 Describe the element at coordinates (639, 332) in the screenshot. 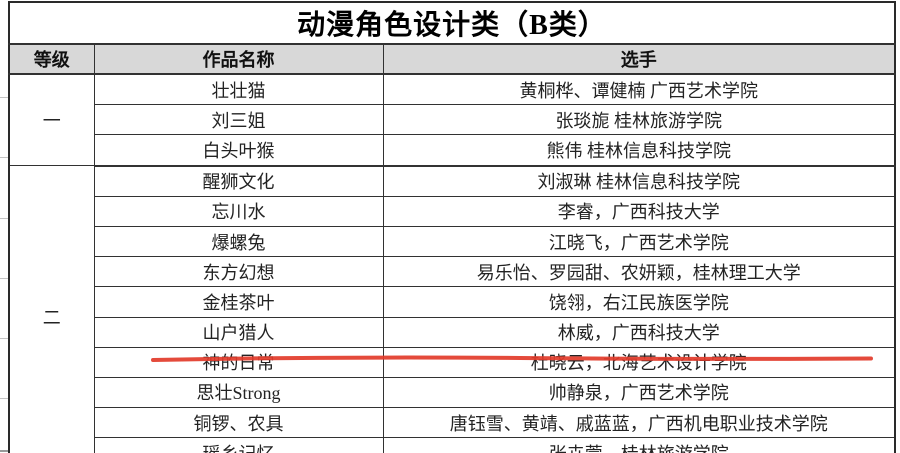

I see `player-cell: 林威，广西科技大学` at that location.